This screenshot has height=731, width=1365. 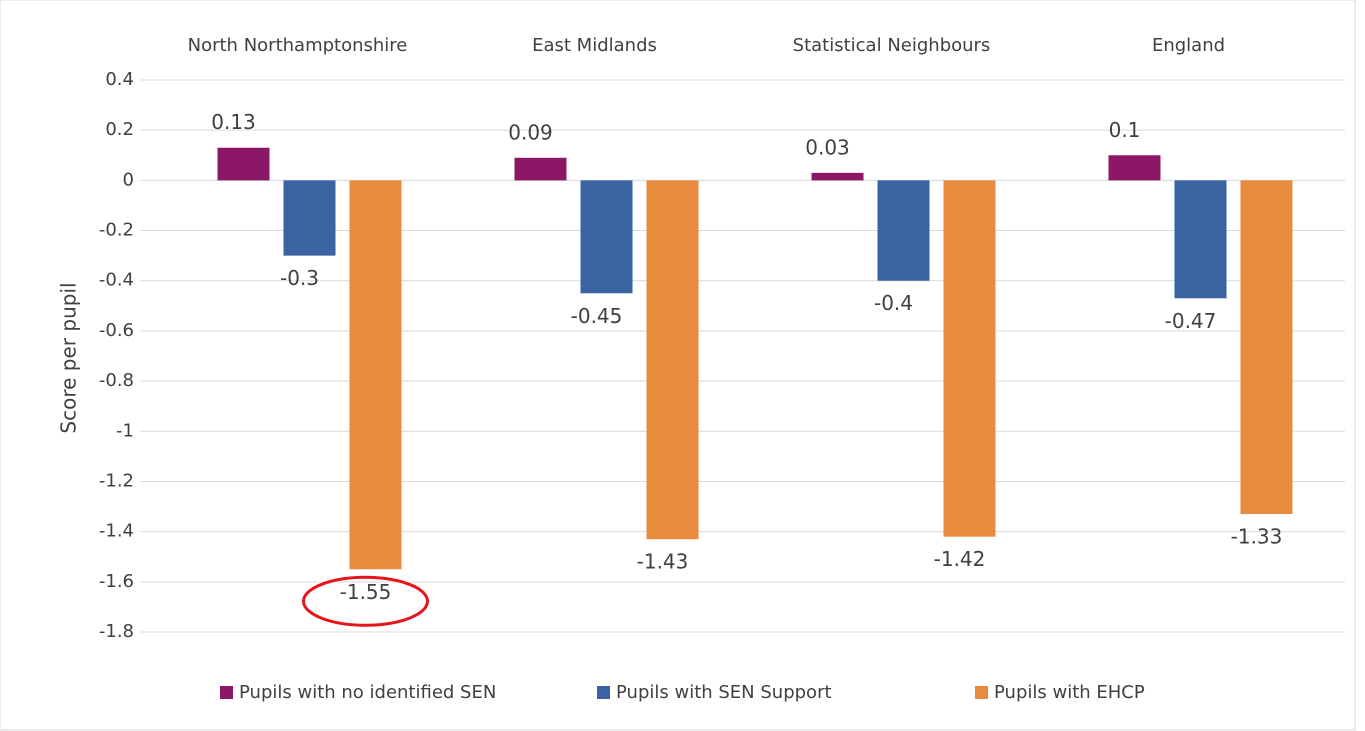 What do you see at coordinates (367, 692) in the screenshot?
I see `legend-label: Pupils with no identified SEN` at bounding box center [367, 692].